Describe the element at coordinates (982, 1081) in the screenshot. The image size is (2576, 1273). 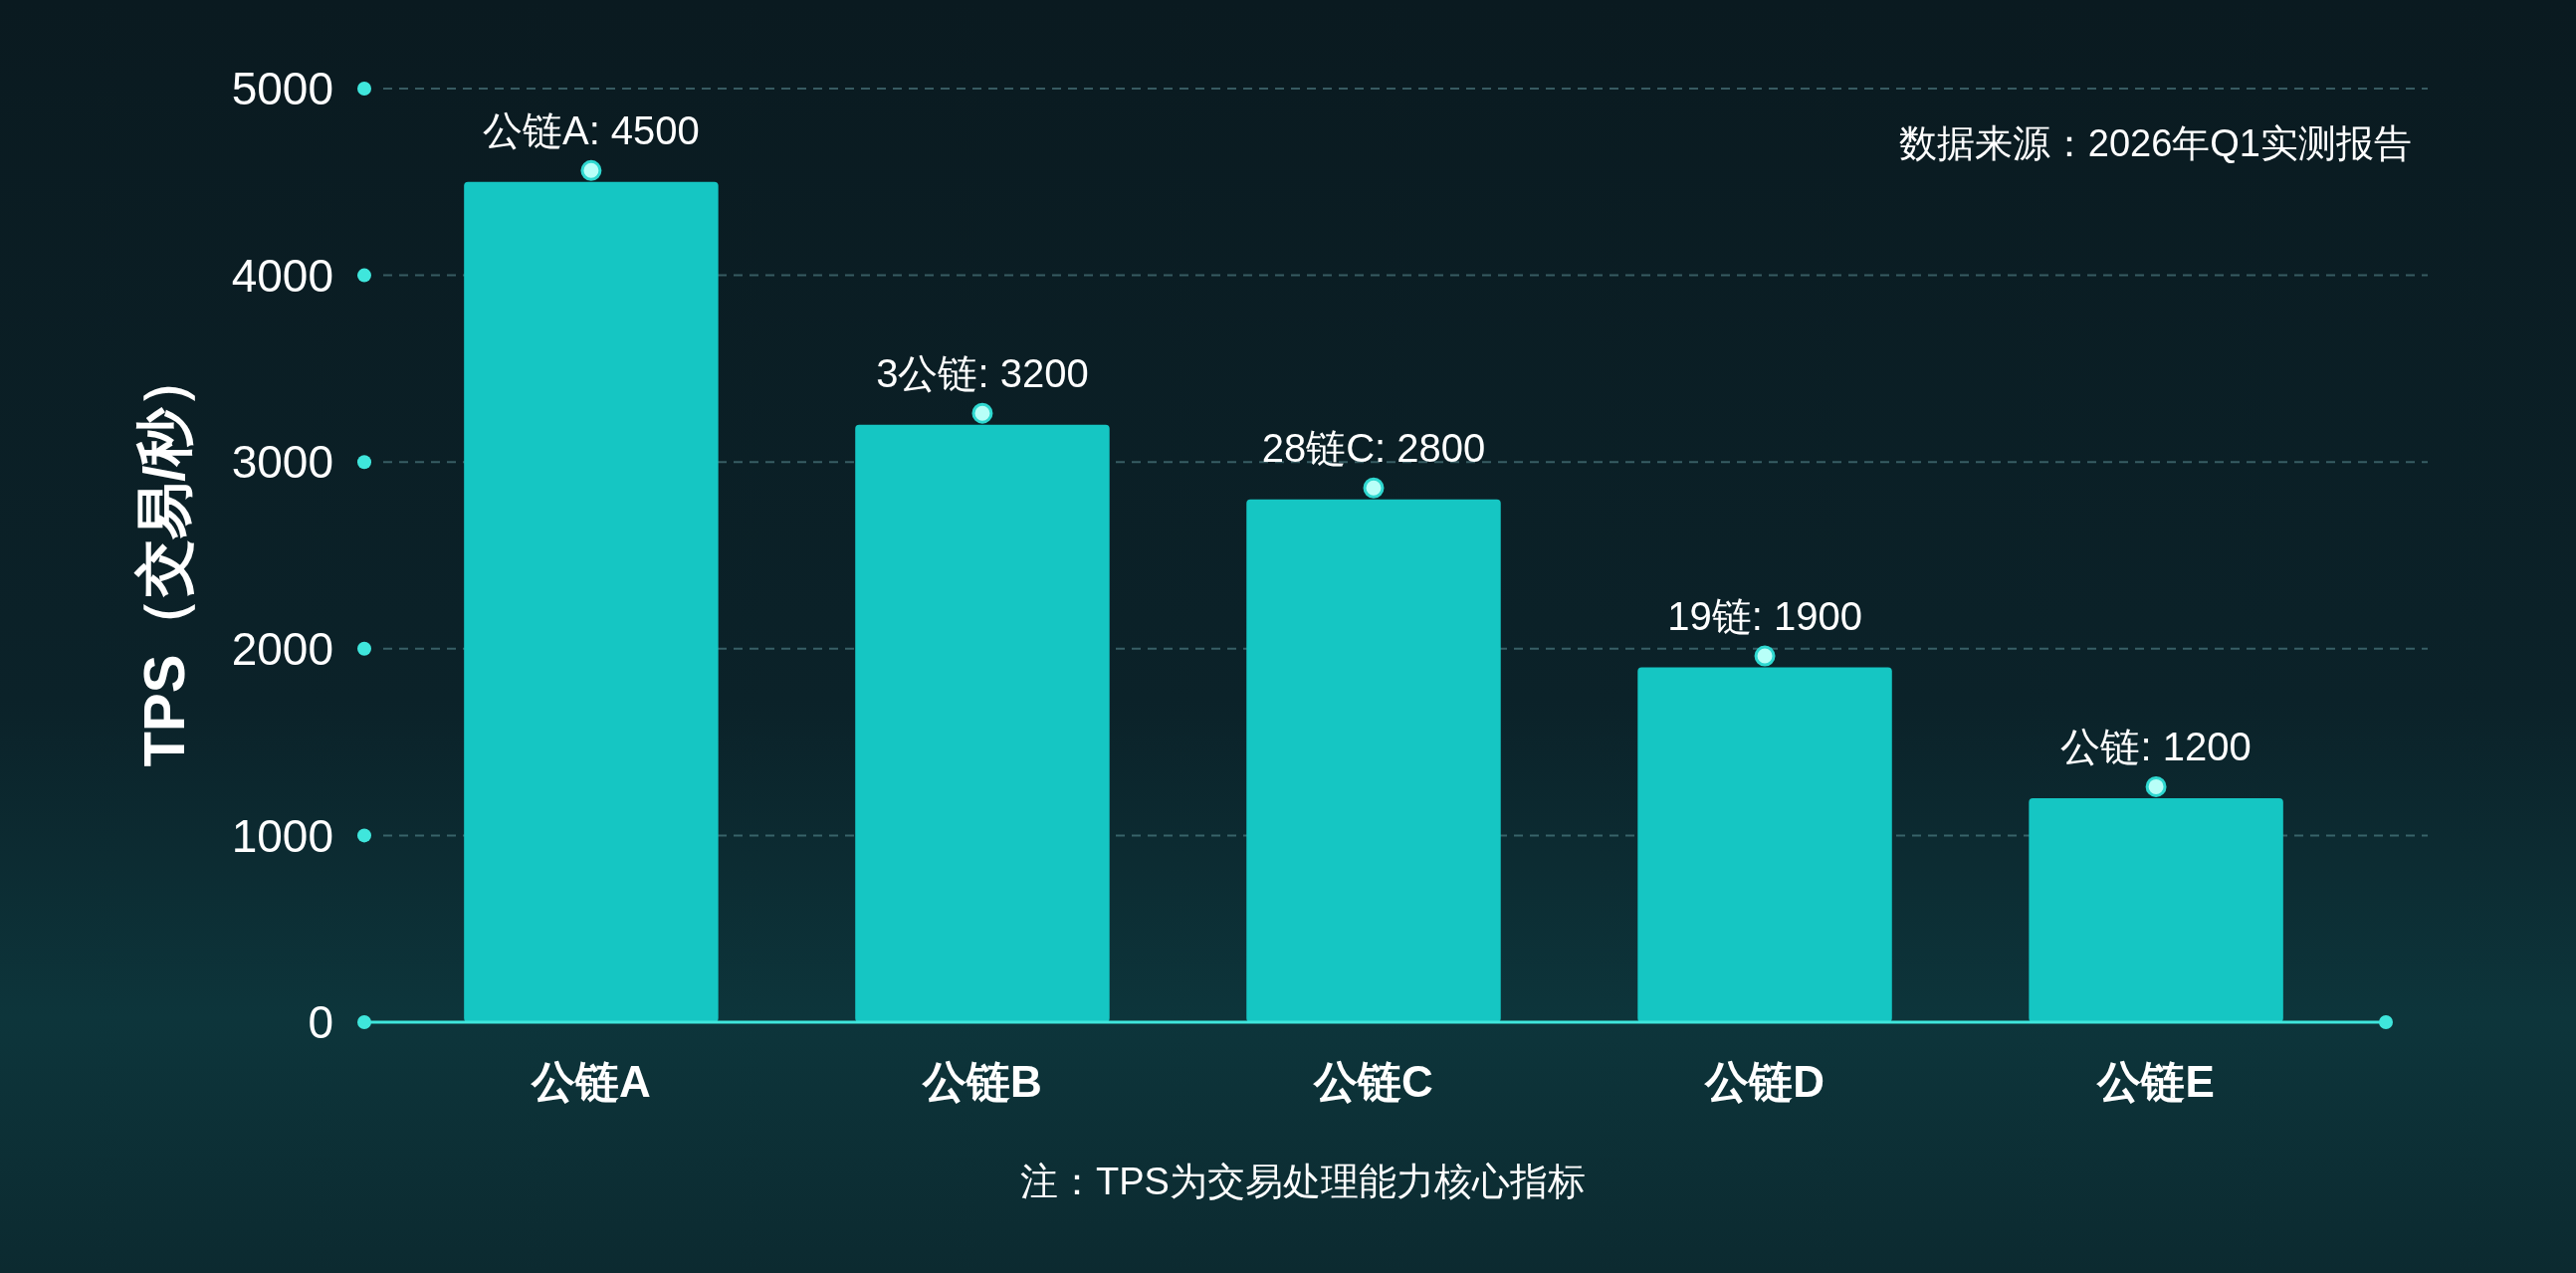
I see `x-tick-label: 公链B` at that location.